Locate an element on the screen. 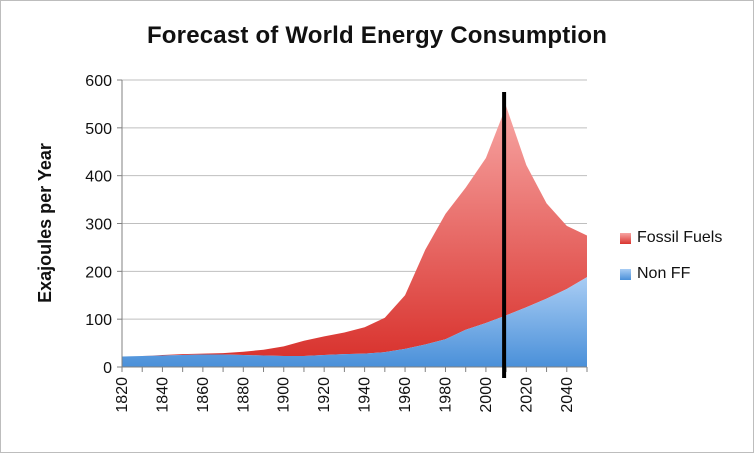  x-tick-label-2020: 2020 is located at coordinates (526, 395).